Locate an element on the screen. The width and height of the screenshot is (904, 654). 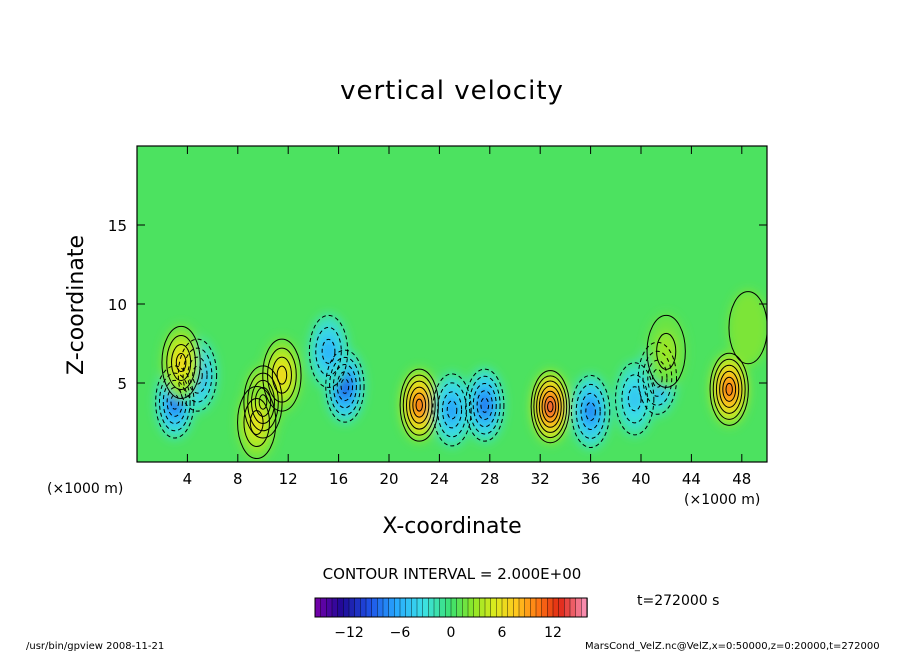
y-tick-label: 5 is located at coordinates (122, 384).